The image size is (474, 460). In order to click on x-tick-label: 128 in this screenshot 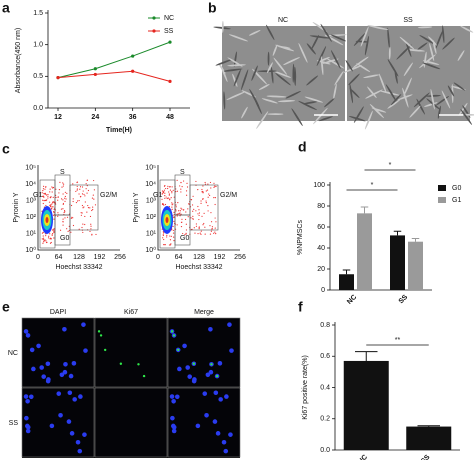, I will do `click(199, 257)`.